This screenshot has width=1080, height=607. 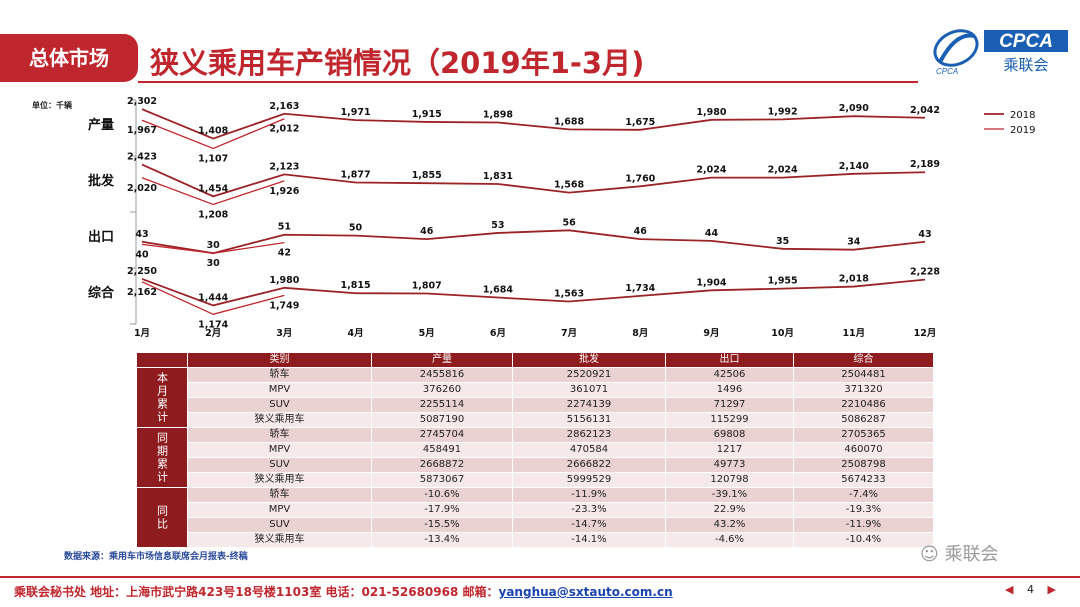 What do you see at coordinates (589, 480) in the screenshot?
I see `table-cell: 5999529` at bounding box center [589, 480].